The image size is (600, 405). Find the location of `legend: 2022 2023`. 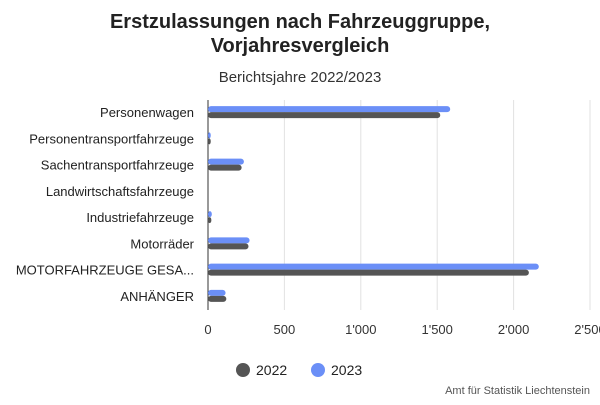

legend: 2022 2023 is located at coordinates (299, 370).